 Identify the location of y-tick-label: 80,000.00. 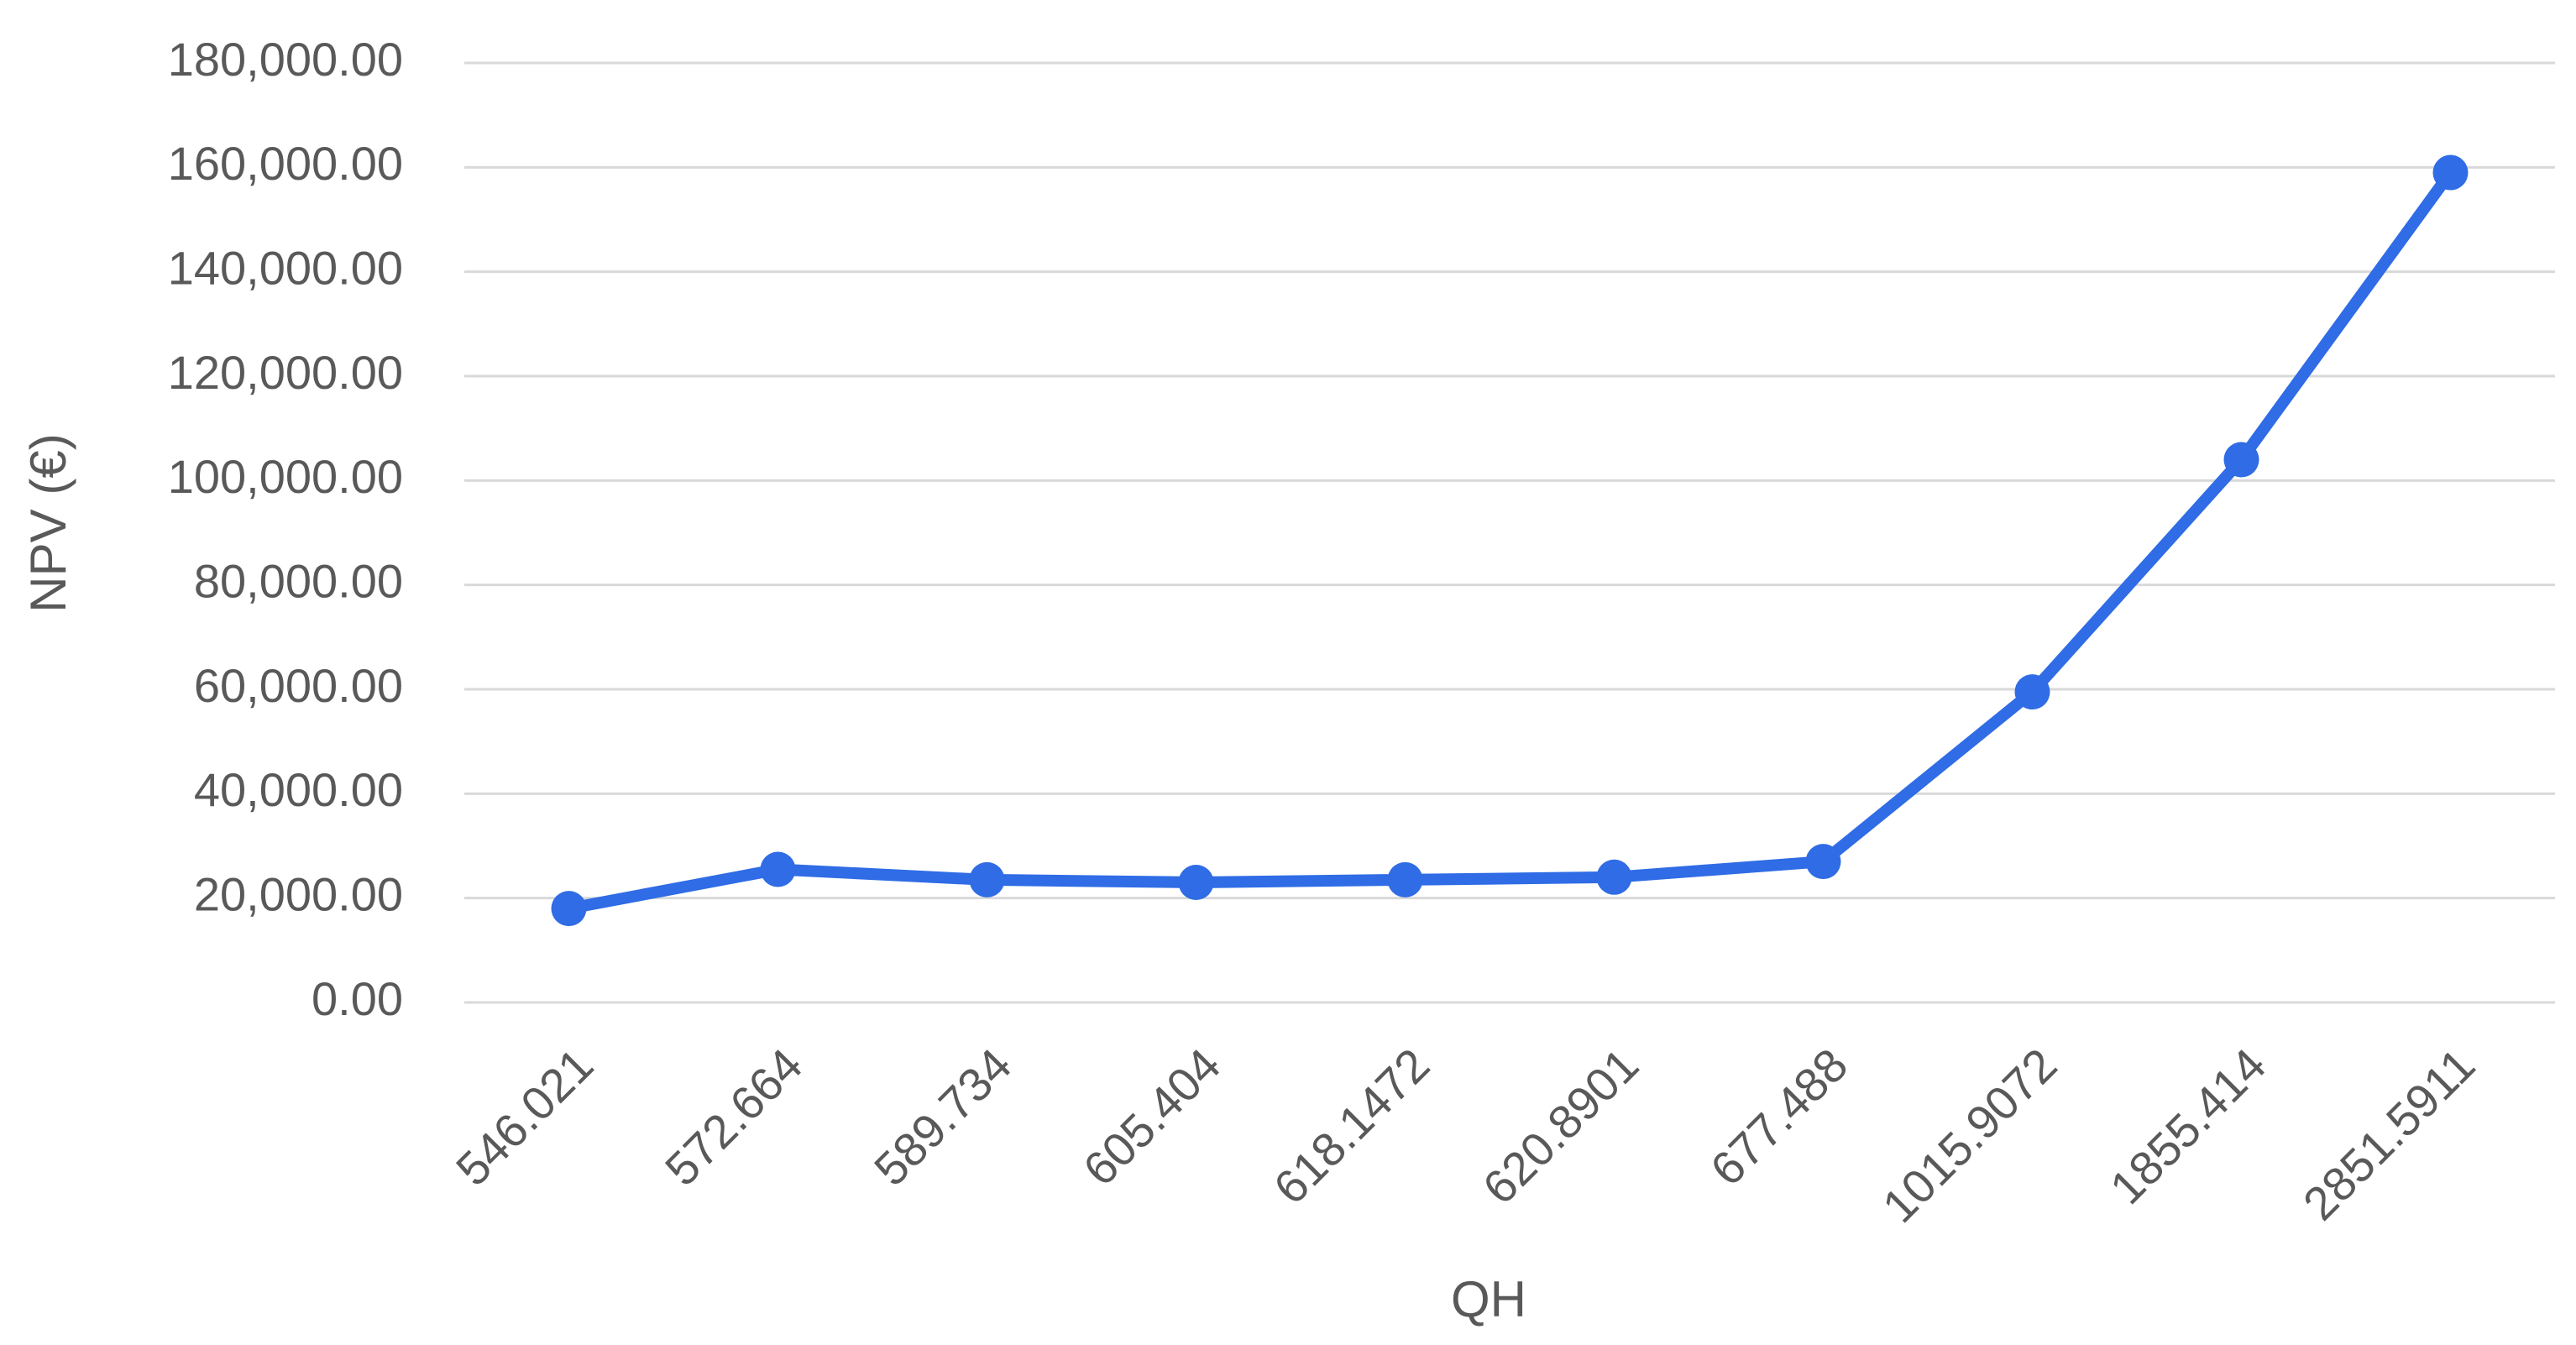
(298, 580).